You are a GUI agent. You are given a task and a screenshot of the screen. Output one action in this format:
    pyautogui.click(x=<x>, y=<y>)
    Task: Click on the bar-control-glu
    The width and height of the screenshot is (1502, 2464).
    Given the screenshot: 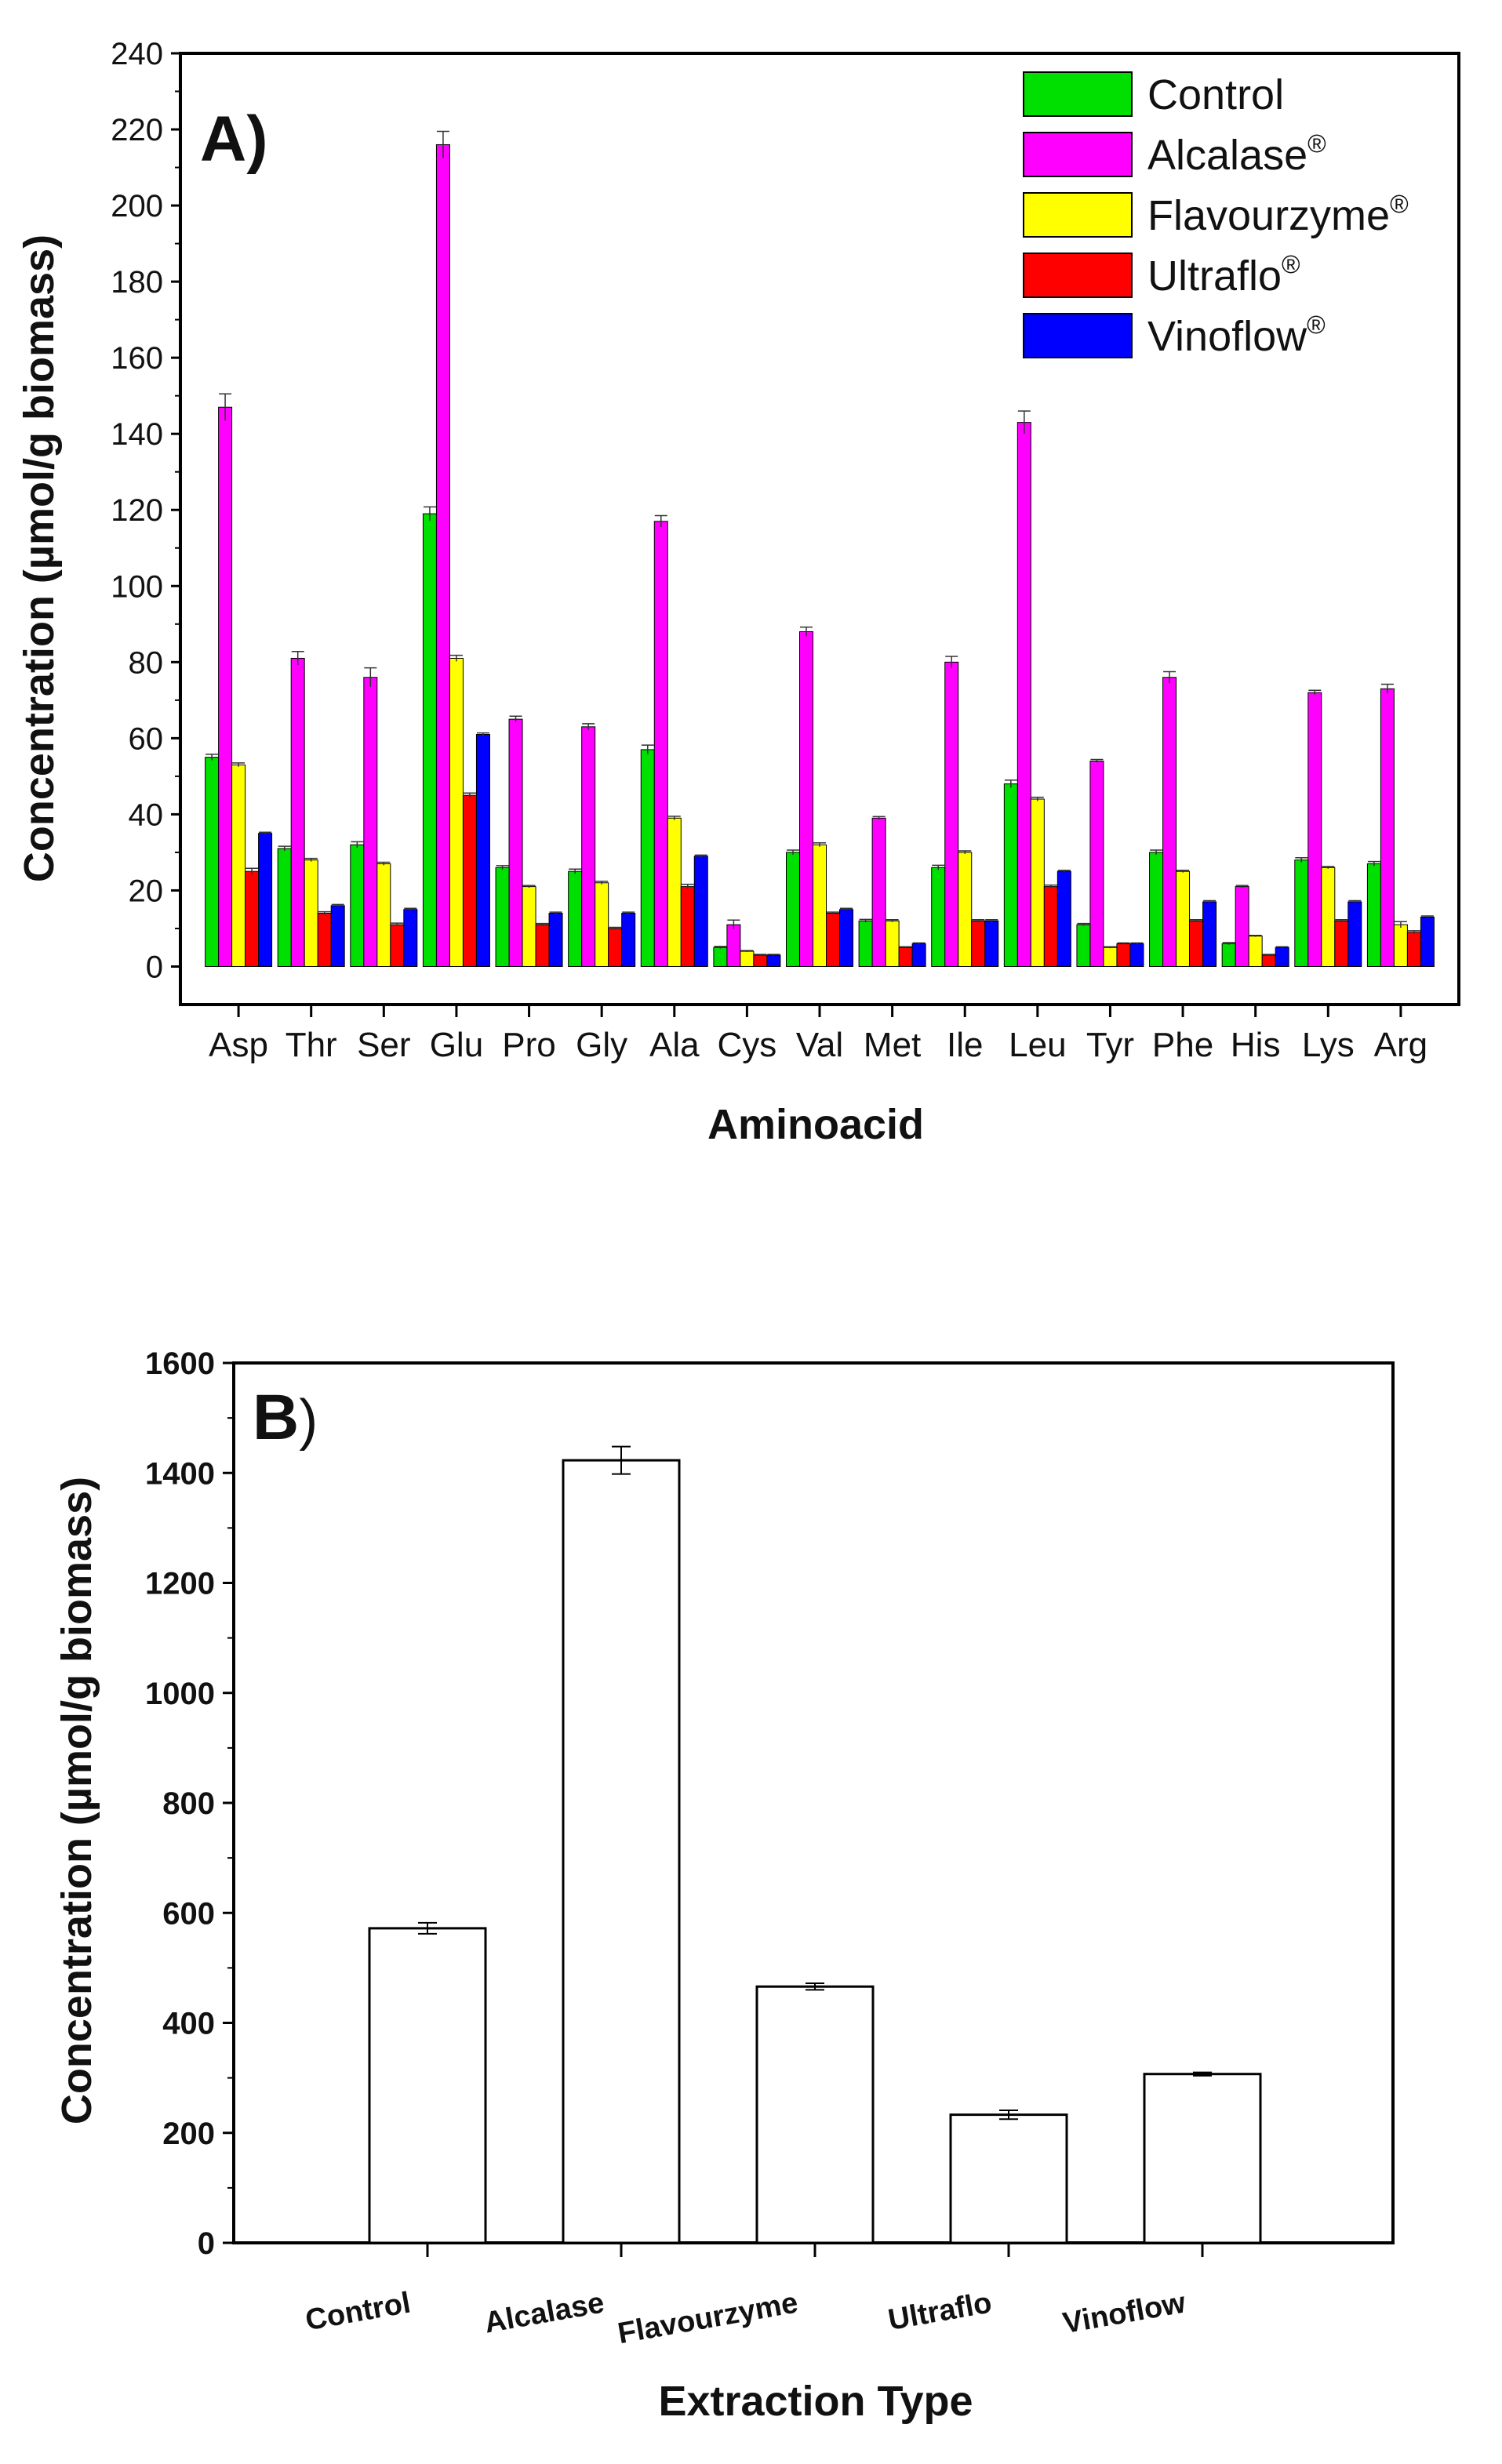 What is the action you would take?
    pyautogui.click(x=429, y=740)
    